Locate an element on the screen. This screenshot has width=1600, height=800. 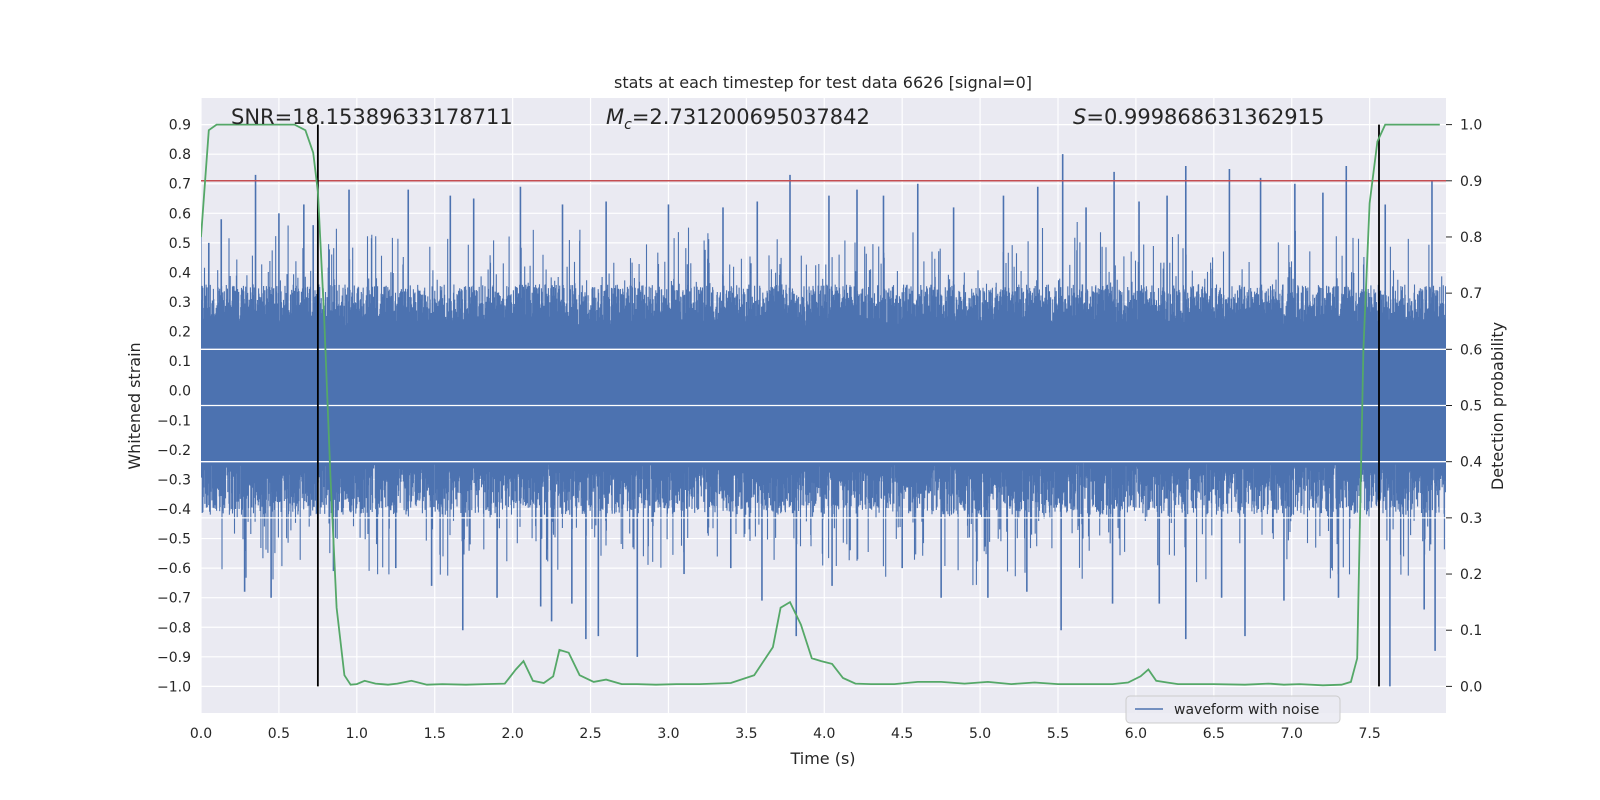
x-tick: 6.0 is located at coordinates (1136, 734).